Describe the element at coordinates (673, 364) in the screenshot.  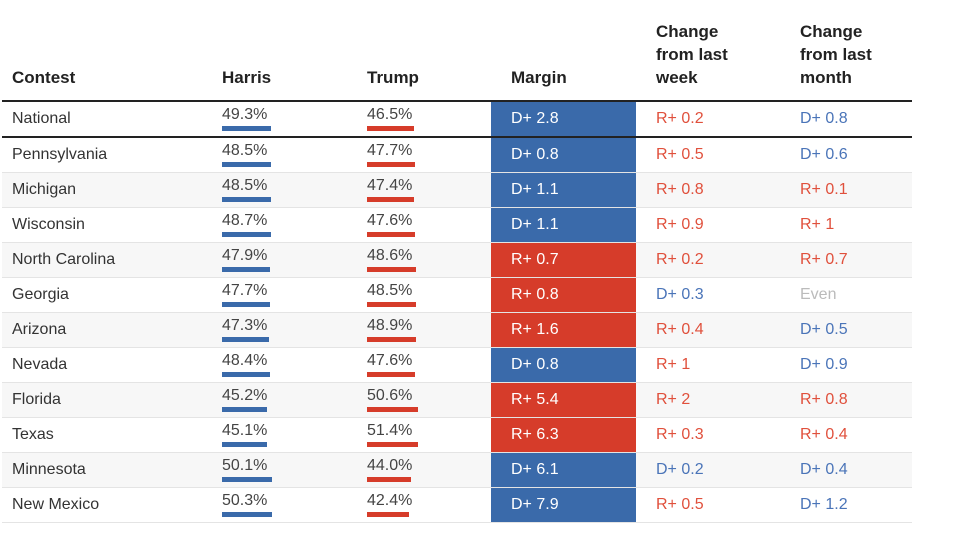
I see `change-week: R+ 1` at that location.